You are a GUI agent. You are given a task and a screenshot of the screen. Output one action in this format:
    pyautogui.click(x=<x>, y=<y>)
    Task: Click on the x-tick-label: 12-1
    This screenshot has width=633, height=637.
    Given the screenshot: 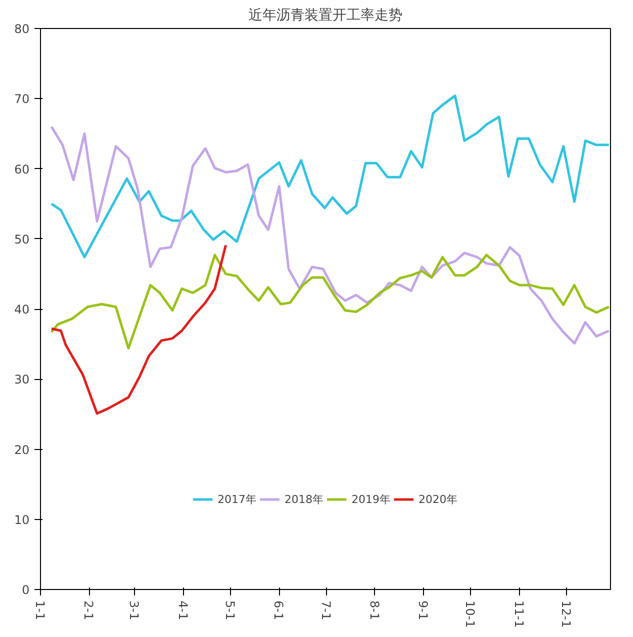 What is the action you would take?
    pyautogui.click(x=566, y=614)
    